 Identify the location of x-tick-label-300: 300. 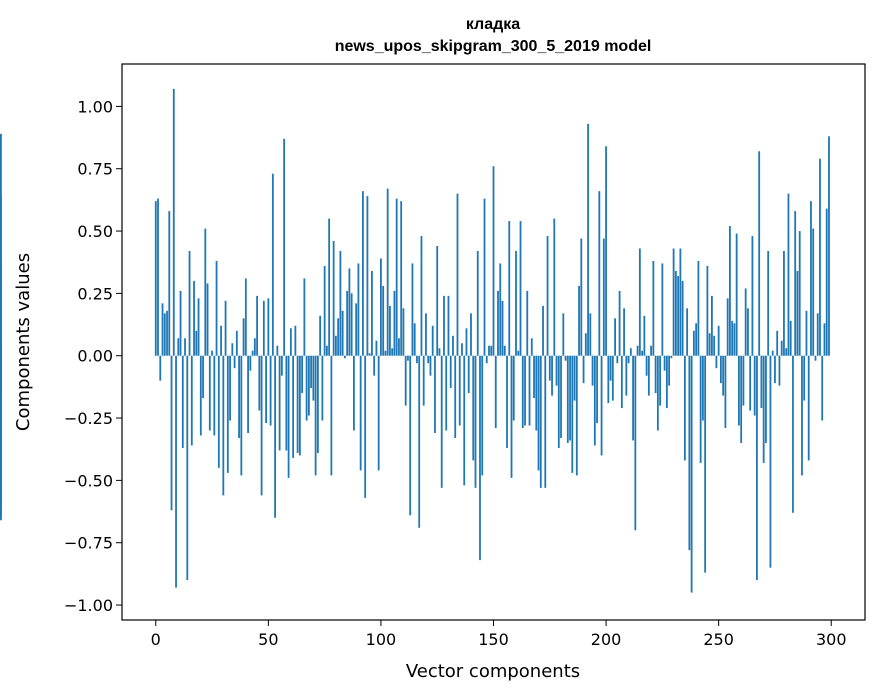
(831, 639).